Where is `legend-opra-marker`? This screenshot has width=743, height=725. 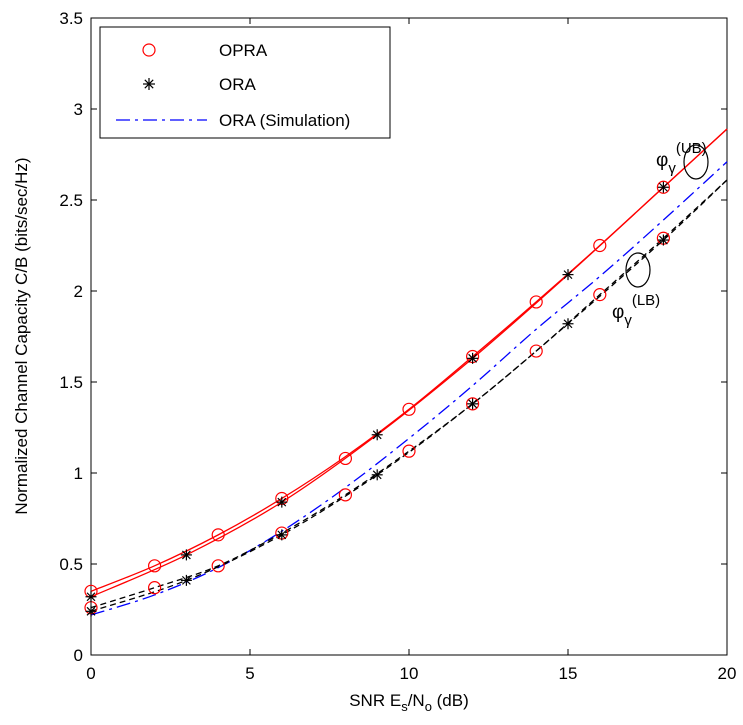 legend-opra-marker is located at coordinates (149, 50).